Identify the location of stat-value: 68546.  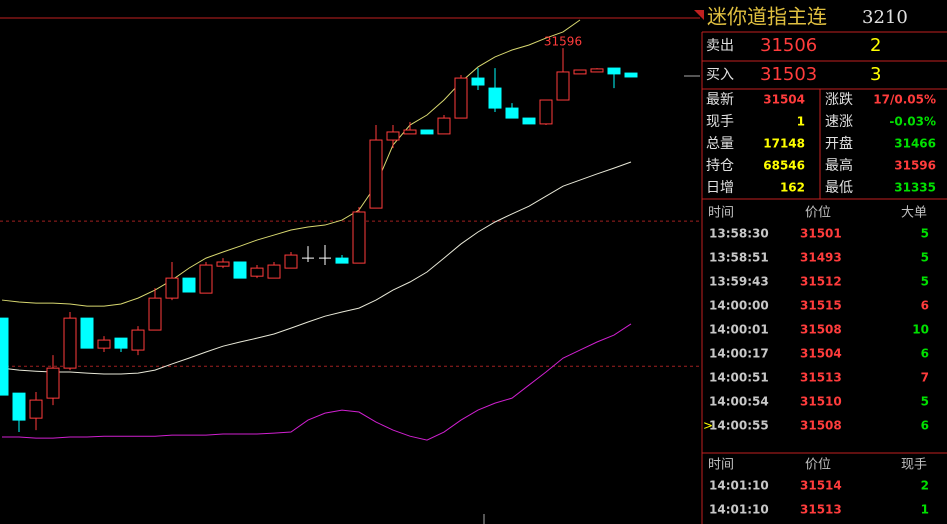
(784, 166).